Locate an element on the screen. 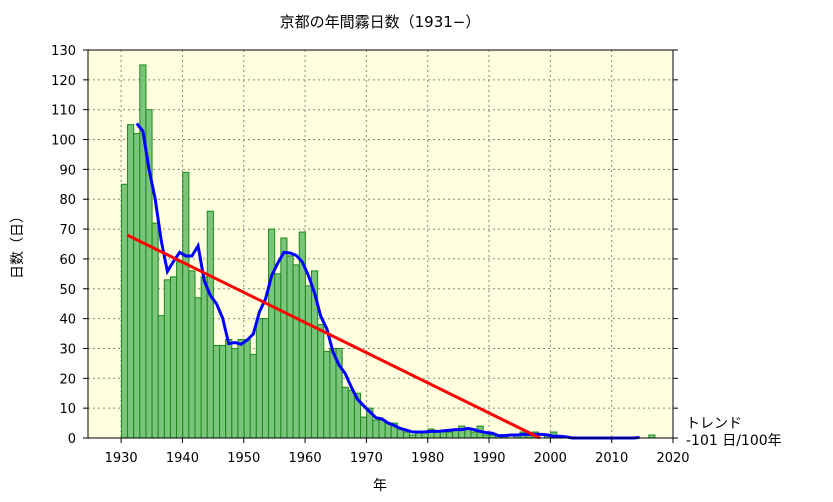 The image size is (833, 502). bar-1973 is located at coordinates (382, 429).